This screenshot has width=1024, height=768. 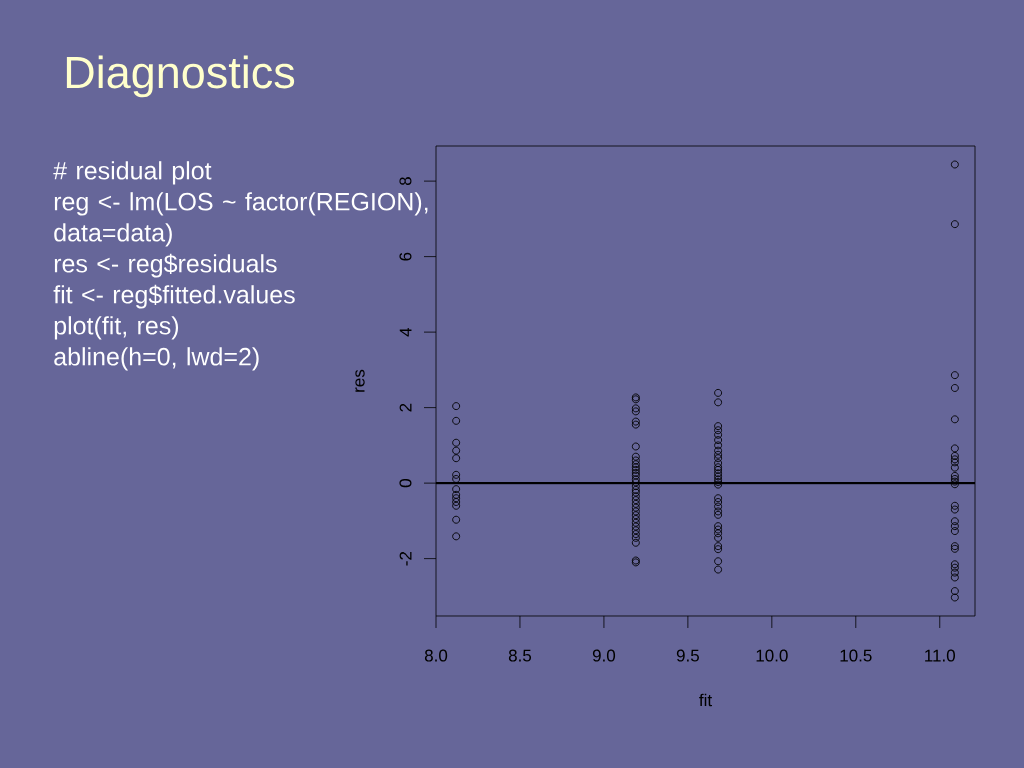 I want to click on y-tick-label: 6, so click(x=405, y=256).